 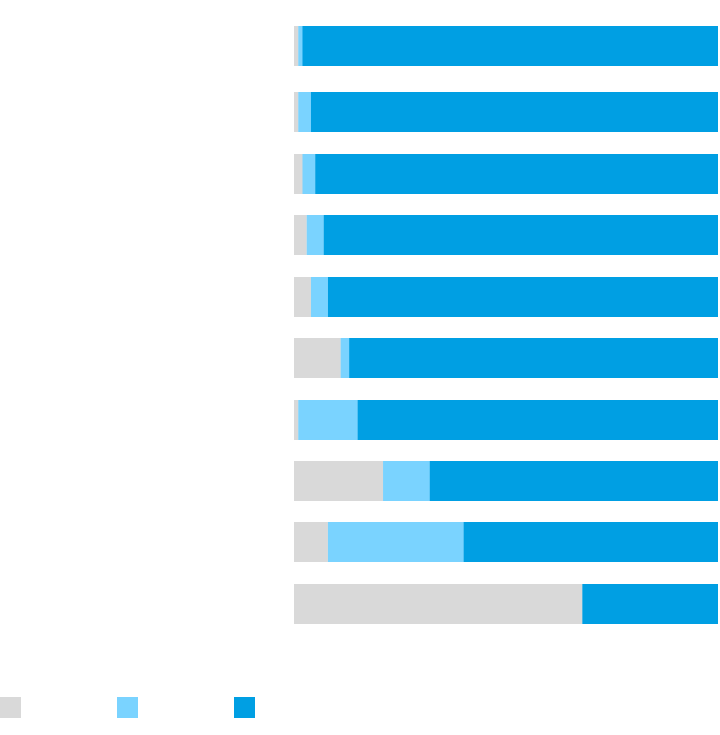 What do you see at coordinates (510, 46) in the screenshot?
I see `bar-segment-row1-series3` at bounding box center [510, 46].